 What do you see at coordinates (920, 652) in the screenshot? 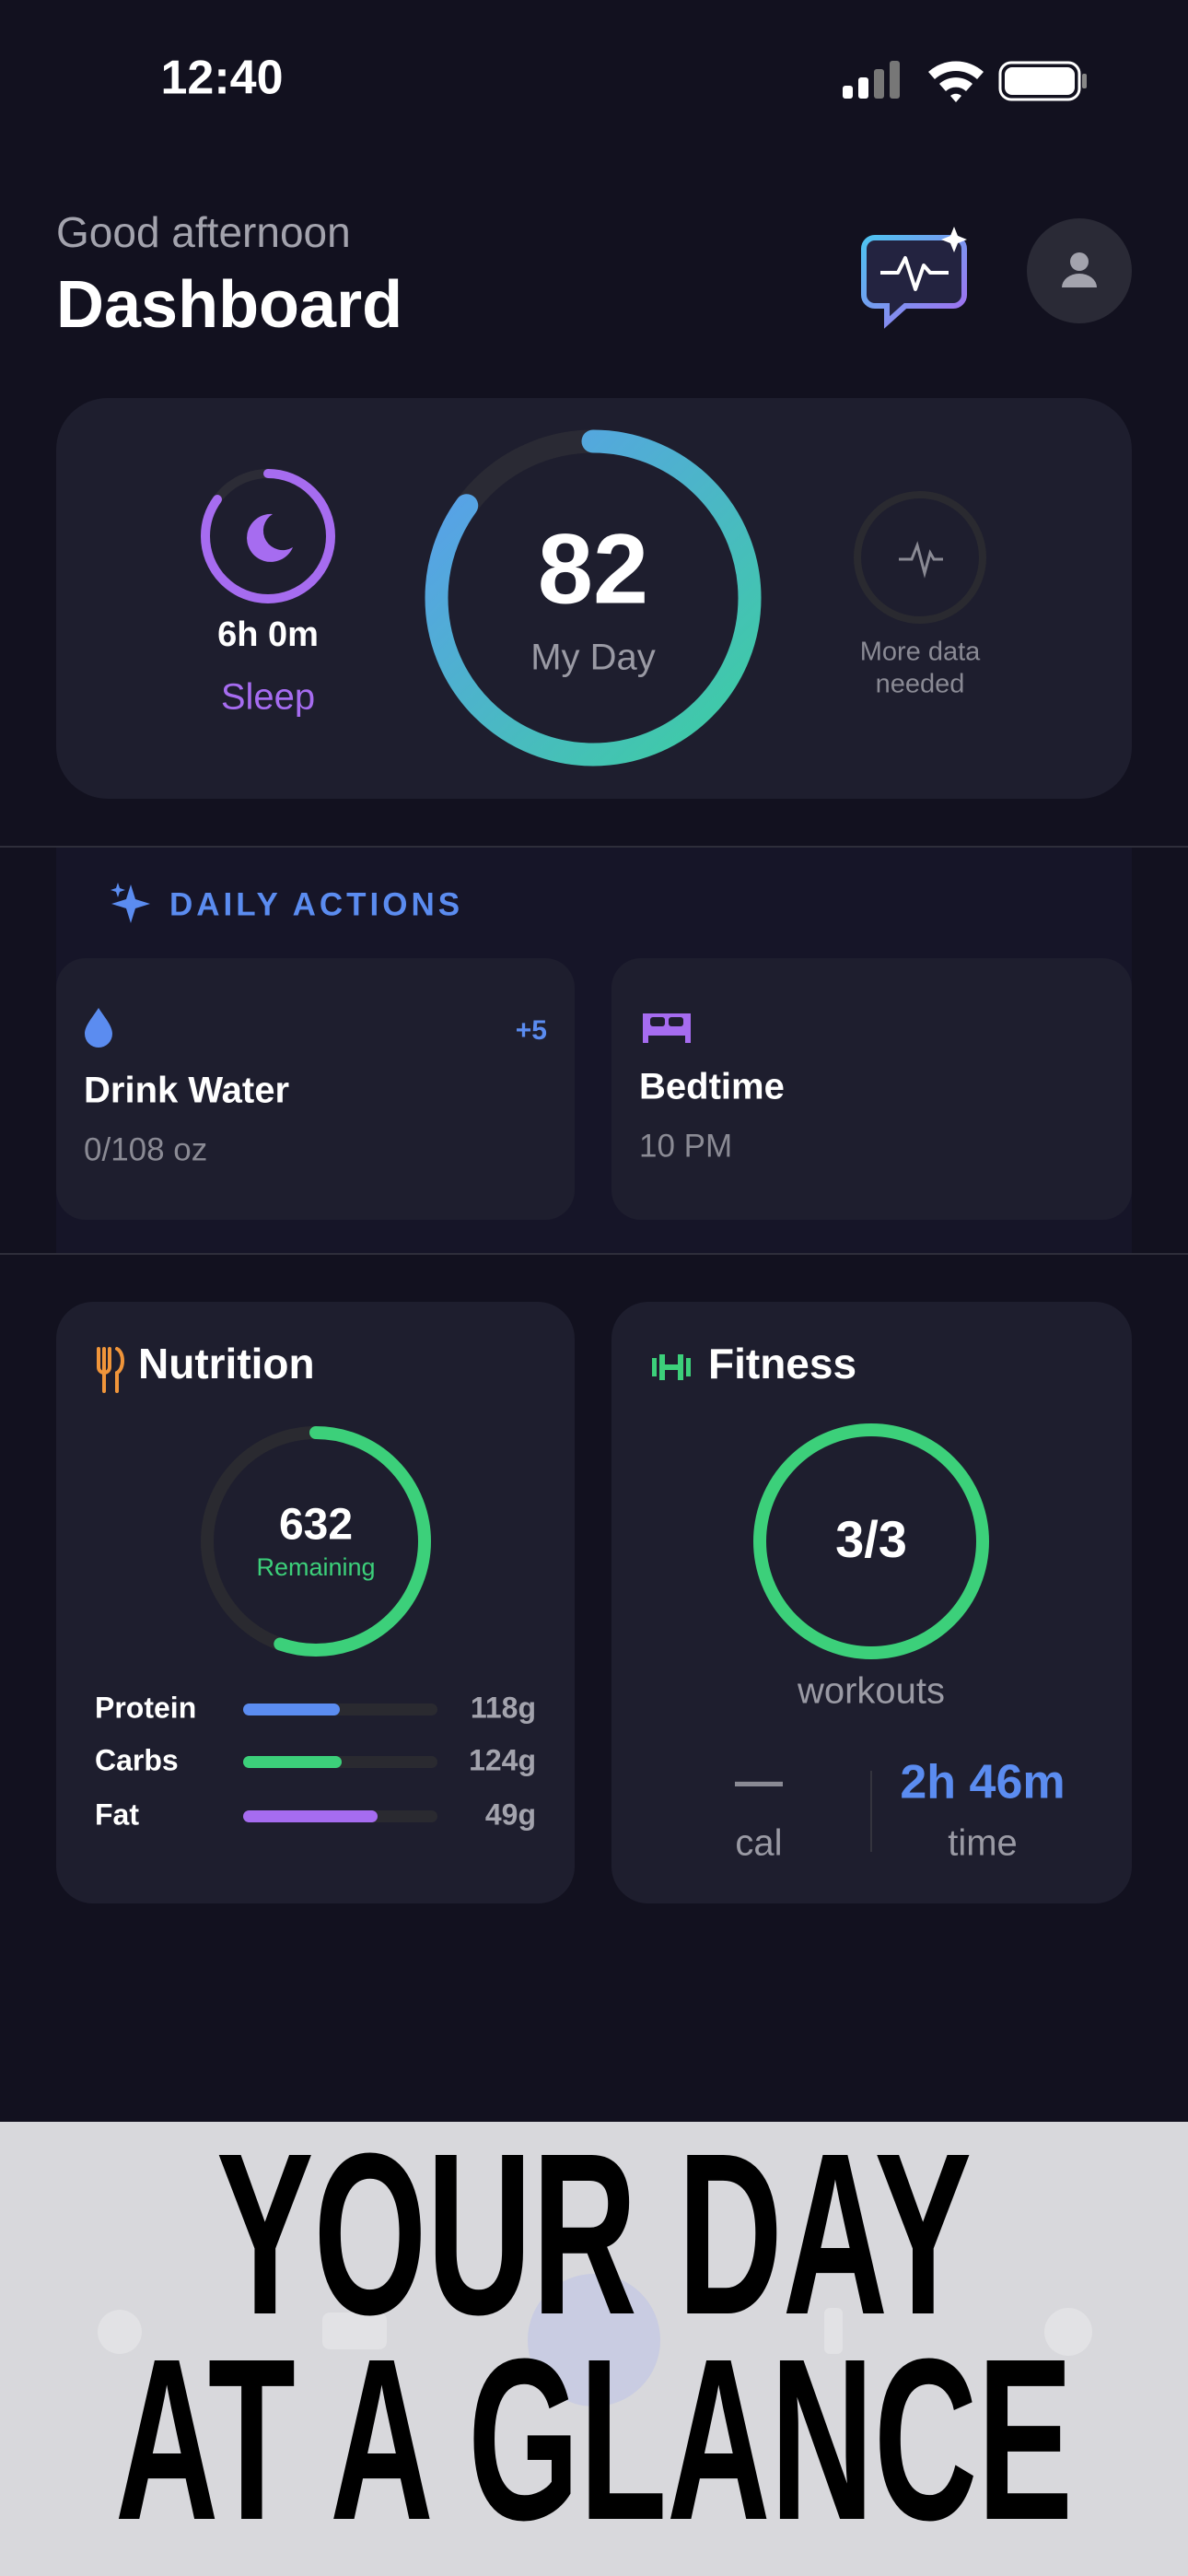
I see `extra-label: More data` at bounding box center [920, 652].